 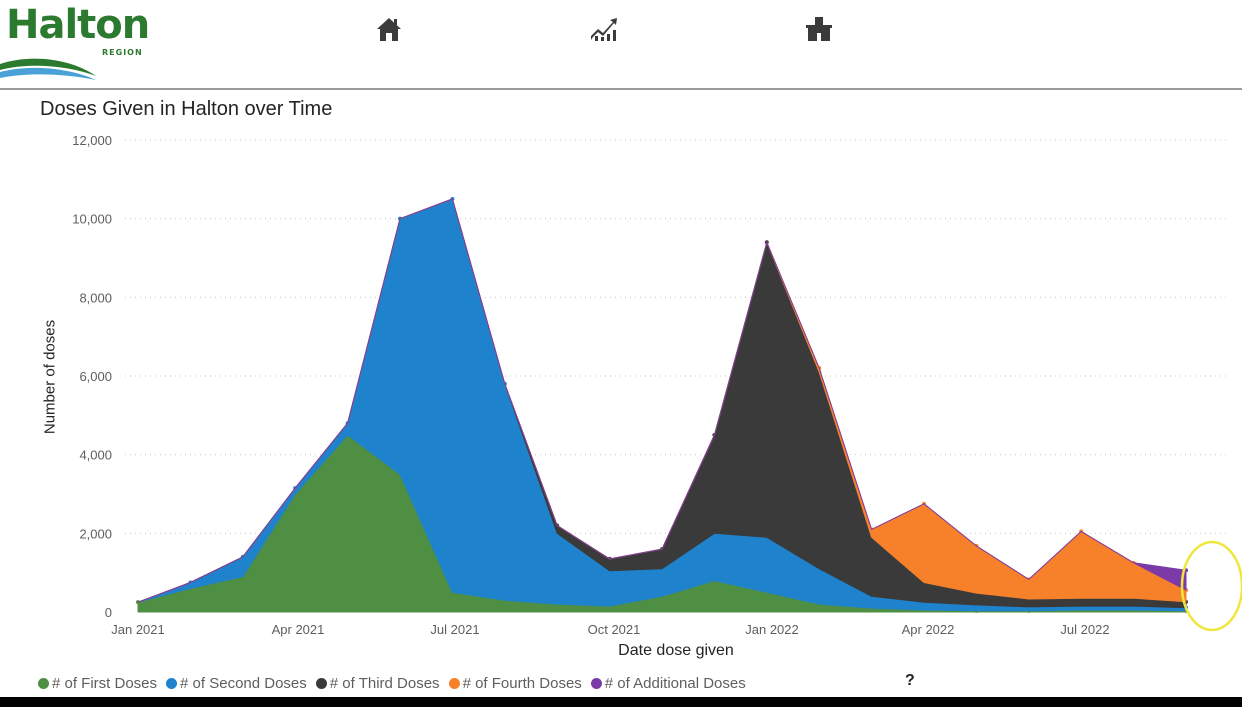 I want to click on legend-label: # of Fourth Doses, so click(x=522, y=683).